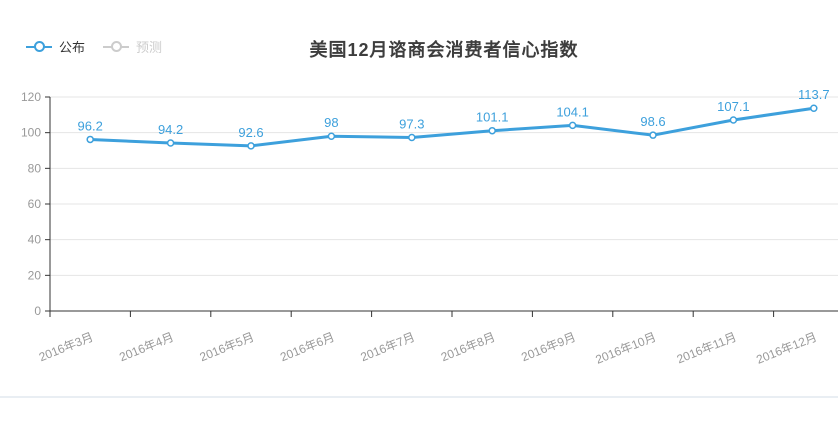 Image resolution: width=838 pixels, height=421 pixels. I want to click on data-label: 94.2, so click(170, 129).